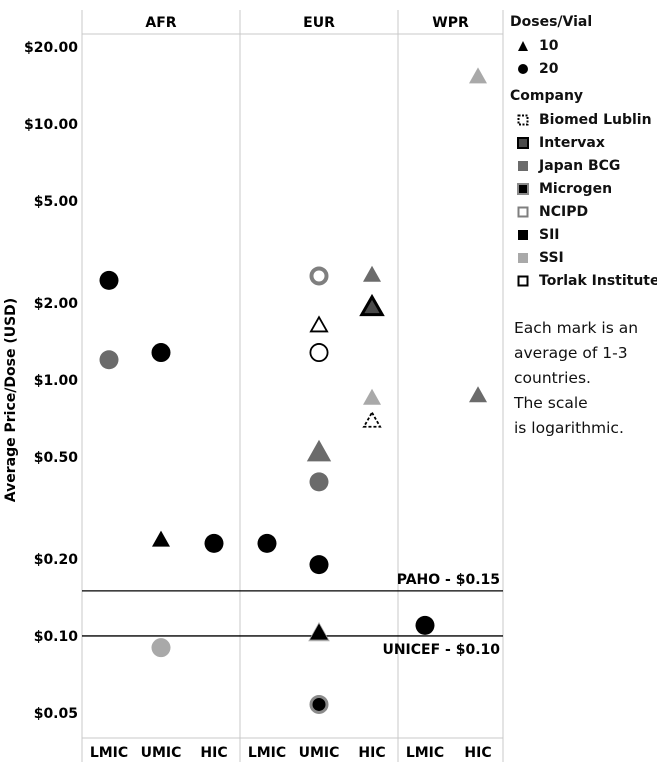 The height and width of the screenshot is (763, 657). What do you see at coordinates (523, 281) in the screenshot?
I see `white-black-outline-square-icon` at bounding box center [523, 281].